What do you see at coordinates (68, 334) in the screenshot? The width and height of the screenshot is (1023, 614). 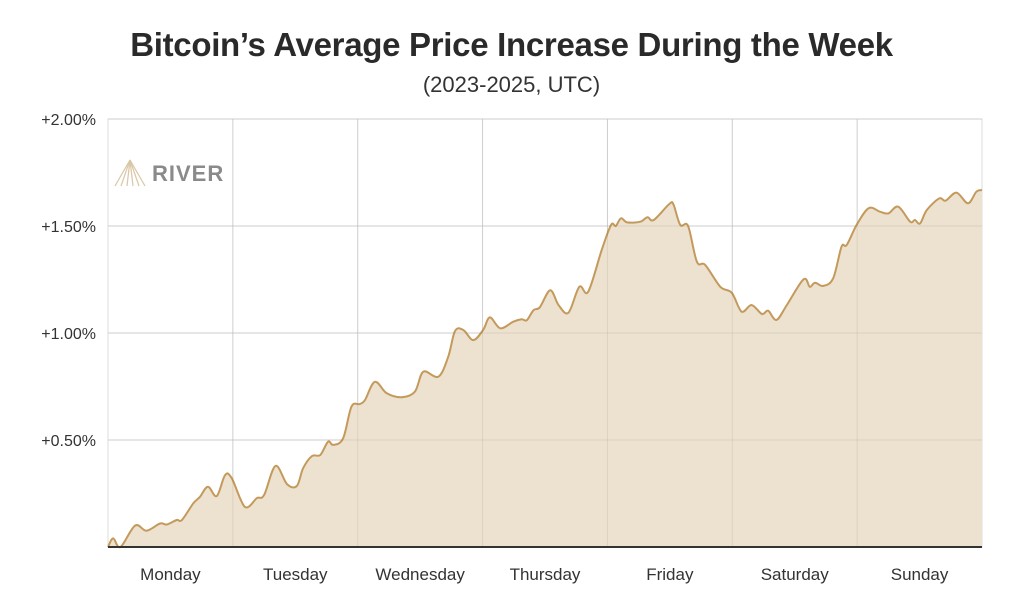 I see `y-tick-label: +1.00%` at bounding box center [68, 334].